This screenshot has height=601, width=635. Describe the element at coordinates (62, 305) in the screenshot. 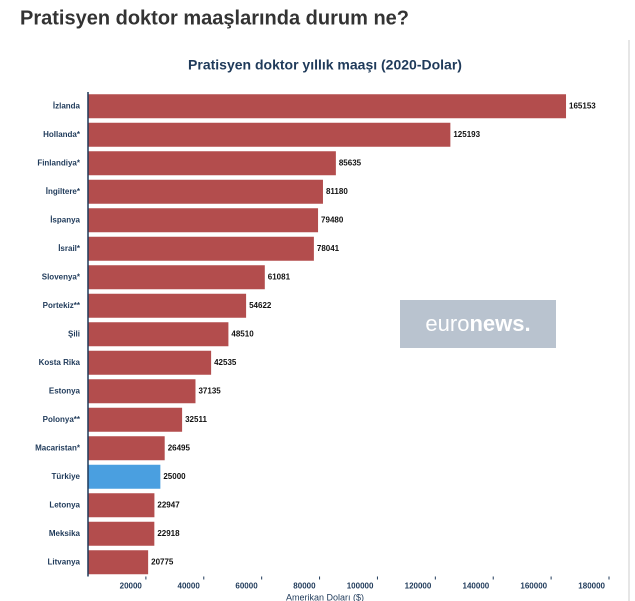

I see `y-tick-label: Portekiz**` at that location.